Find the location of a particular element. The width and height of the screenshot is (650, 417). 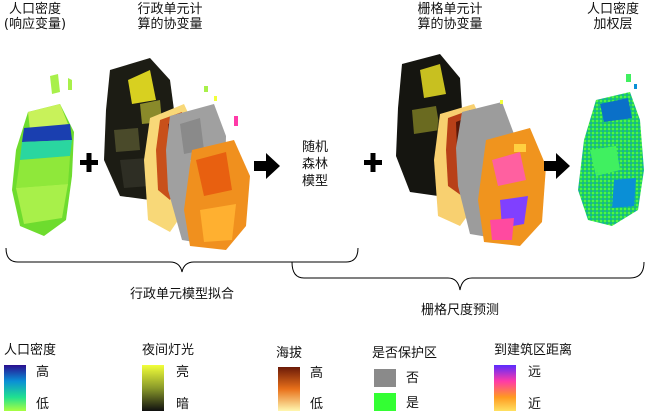

label-line: 随机 is located at coordinates (314, 147).